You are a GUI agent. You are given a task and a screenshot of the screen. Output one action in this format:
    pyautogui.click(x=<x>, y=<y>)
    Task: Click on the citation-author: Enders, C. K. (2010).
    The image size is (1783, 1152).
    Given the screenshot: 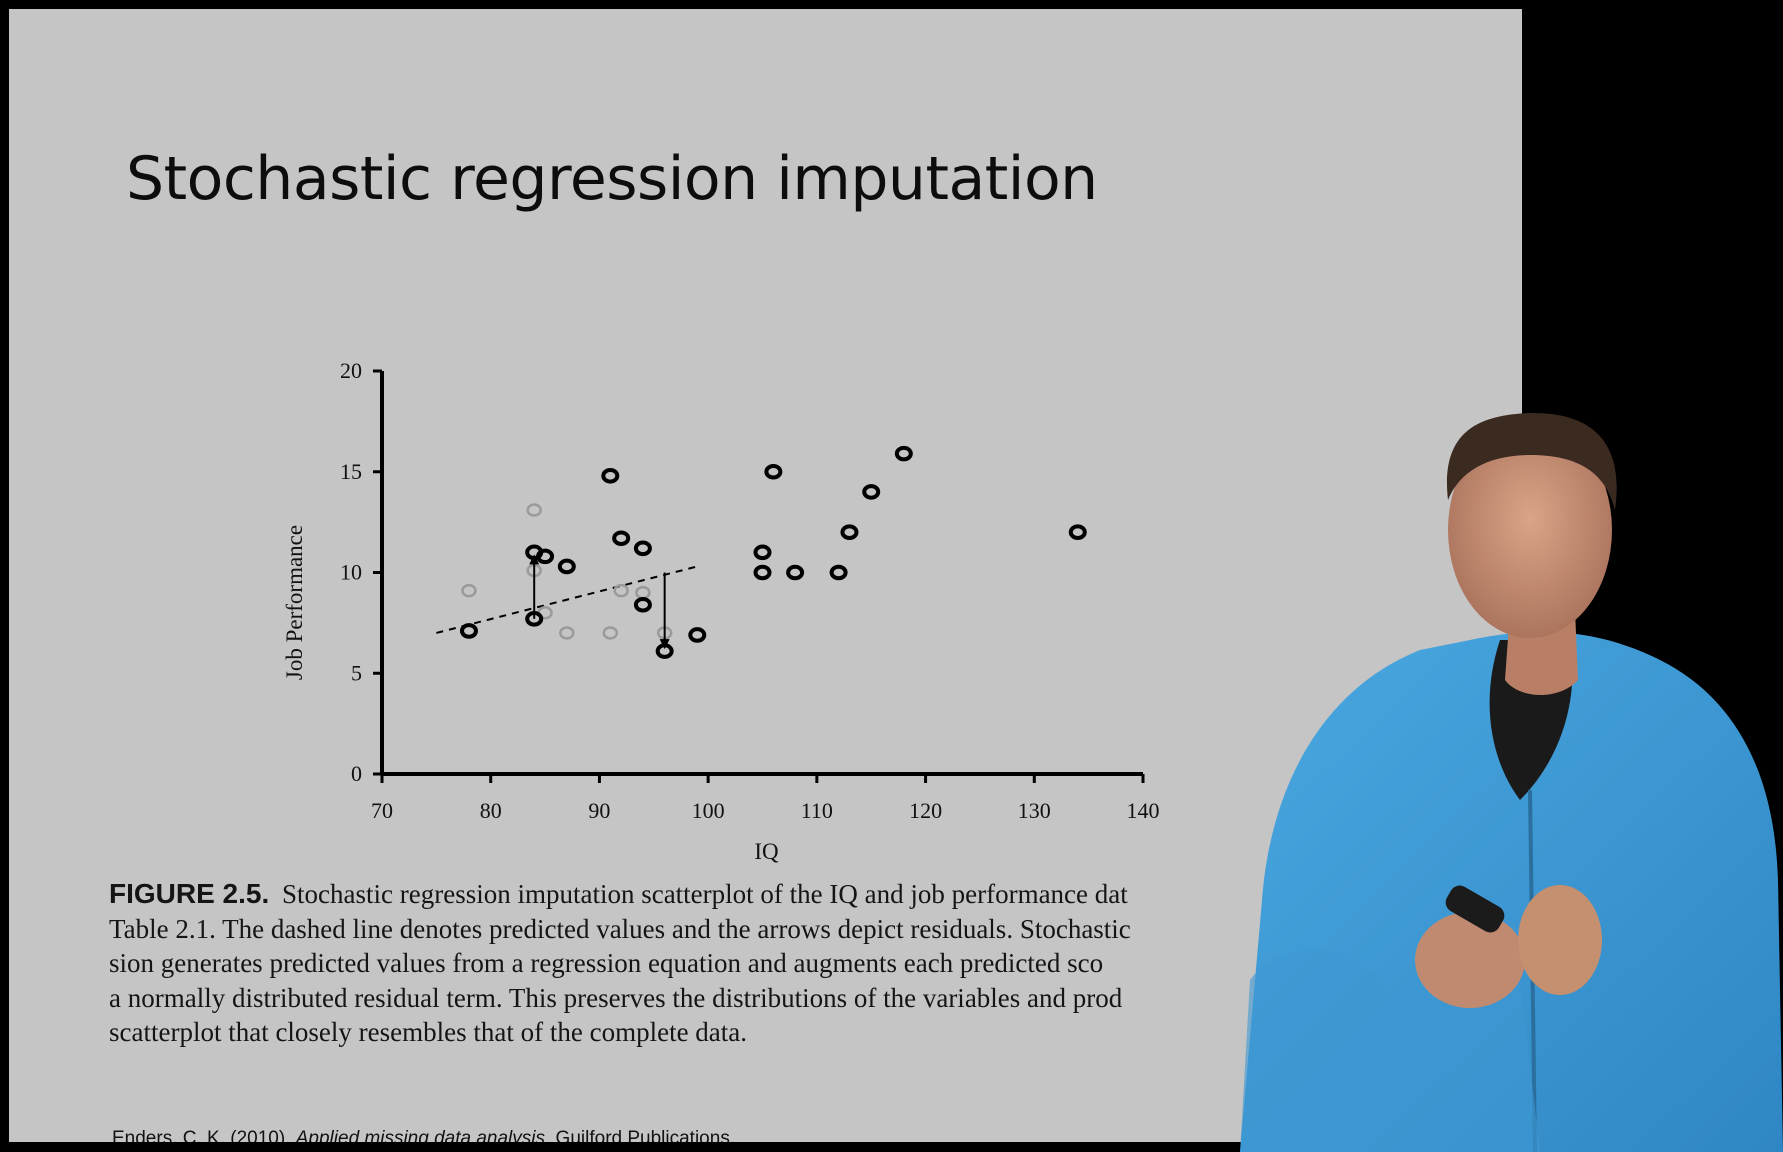 What is the action you would take?
    pyautogui.click(x=204, y=1135)
    